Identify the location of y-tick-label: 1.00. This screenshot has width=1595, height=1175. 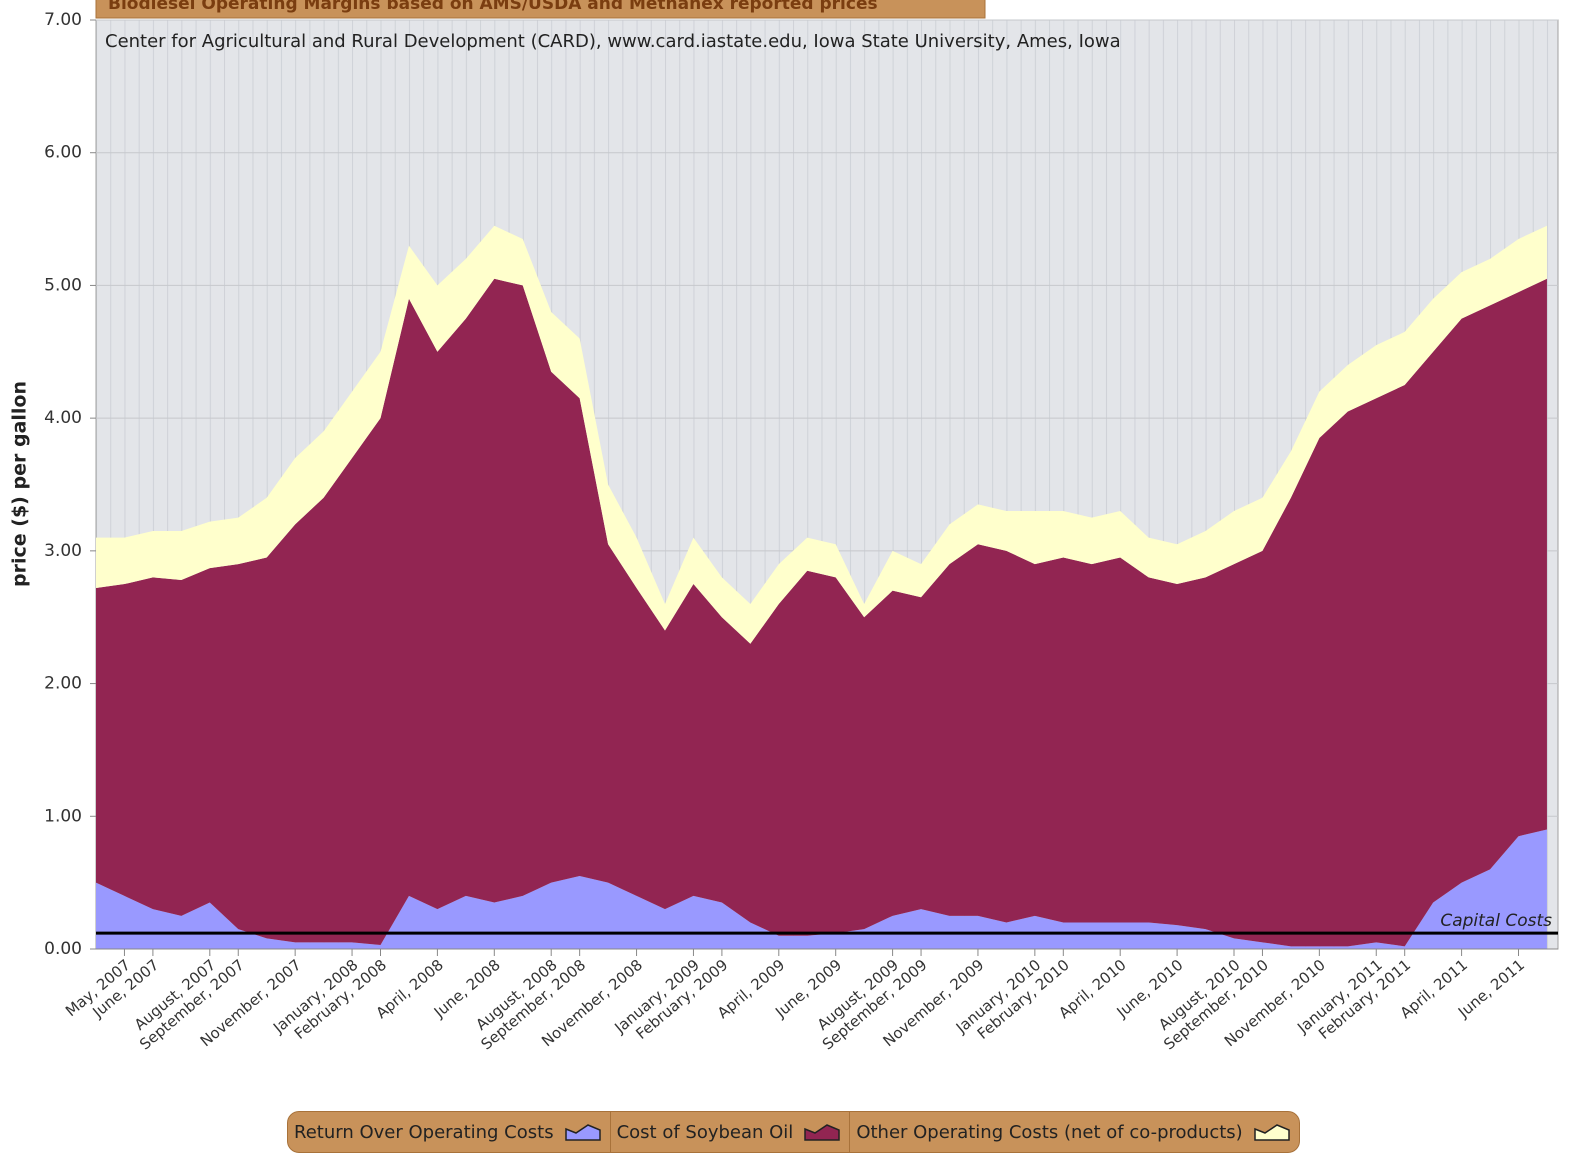
(63, 816).